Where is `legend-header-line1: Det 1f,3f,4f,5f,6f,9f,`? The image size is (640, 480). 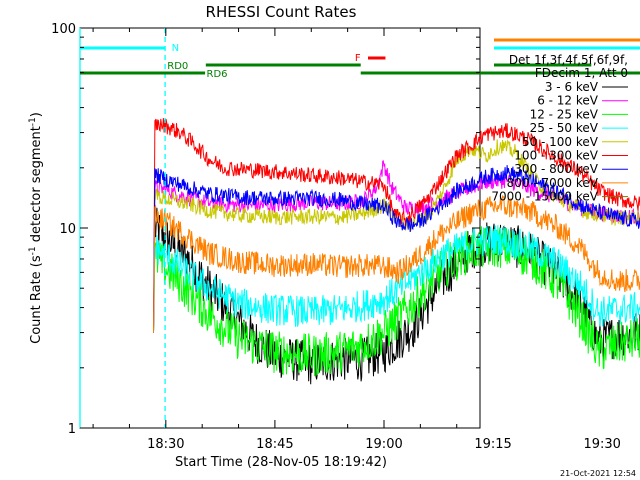
legend-header-line1: Det 1f,3f,4f,5f,6f,9f, is located at coordinates (568, 60).